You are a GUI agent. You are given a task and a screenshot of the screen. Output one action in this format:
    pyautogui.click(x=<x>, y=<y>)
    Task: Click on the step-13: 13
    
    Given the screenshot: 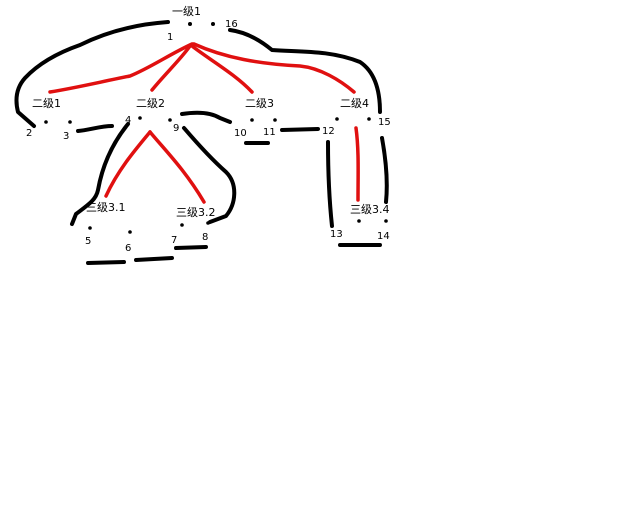 What is the action you would take?
    pyautogui.click(x=336, y=234)
    